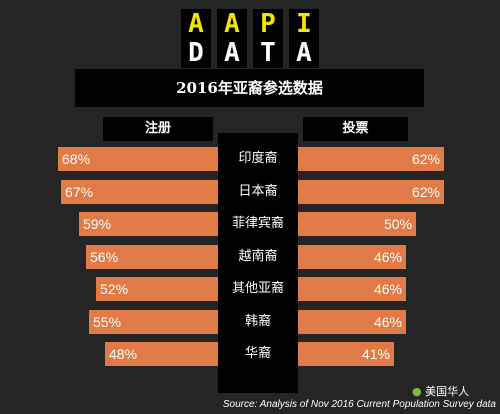 The image size is (500, 414). What do you see at coordinates (258, 256) in the screenshot?
I see `category-label: 越南裔` at bounding box center [258, 256].